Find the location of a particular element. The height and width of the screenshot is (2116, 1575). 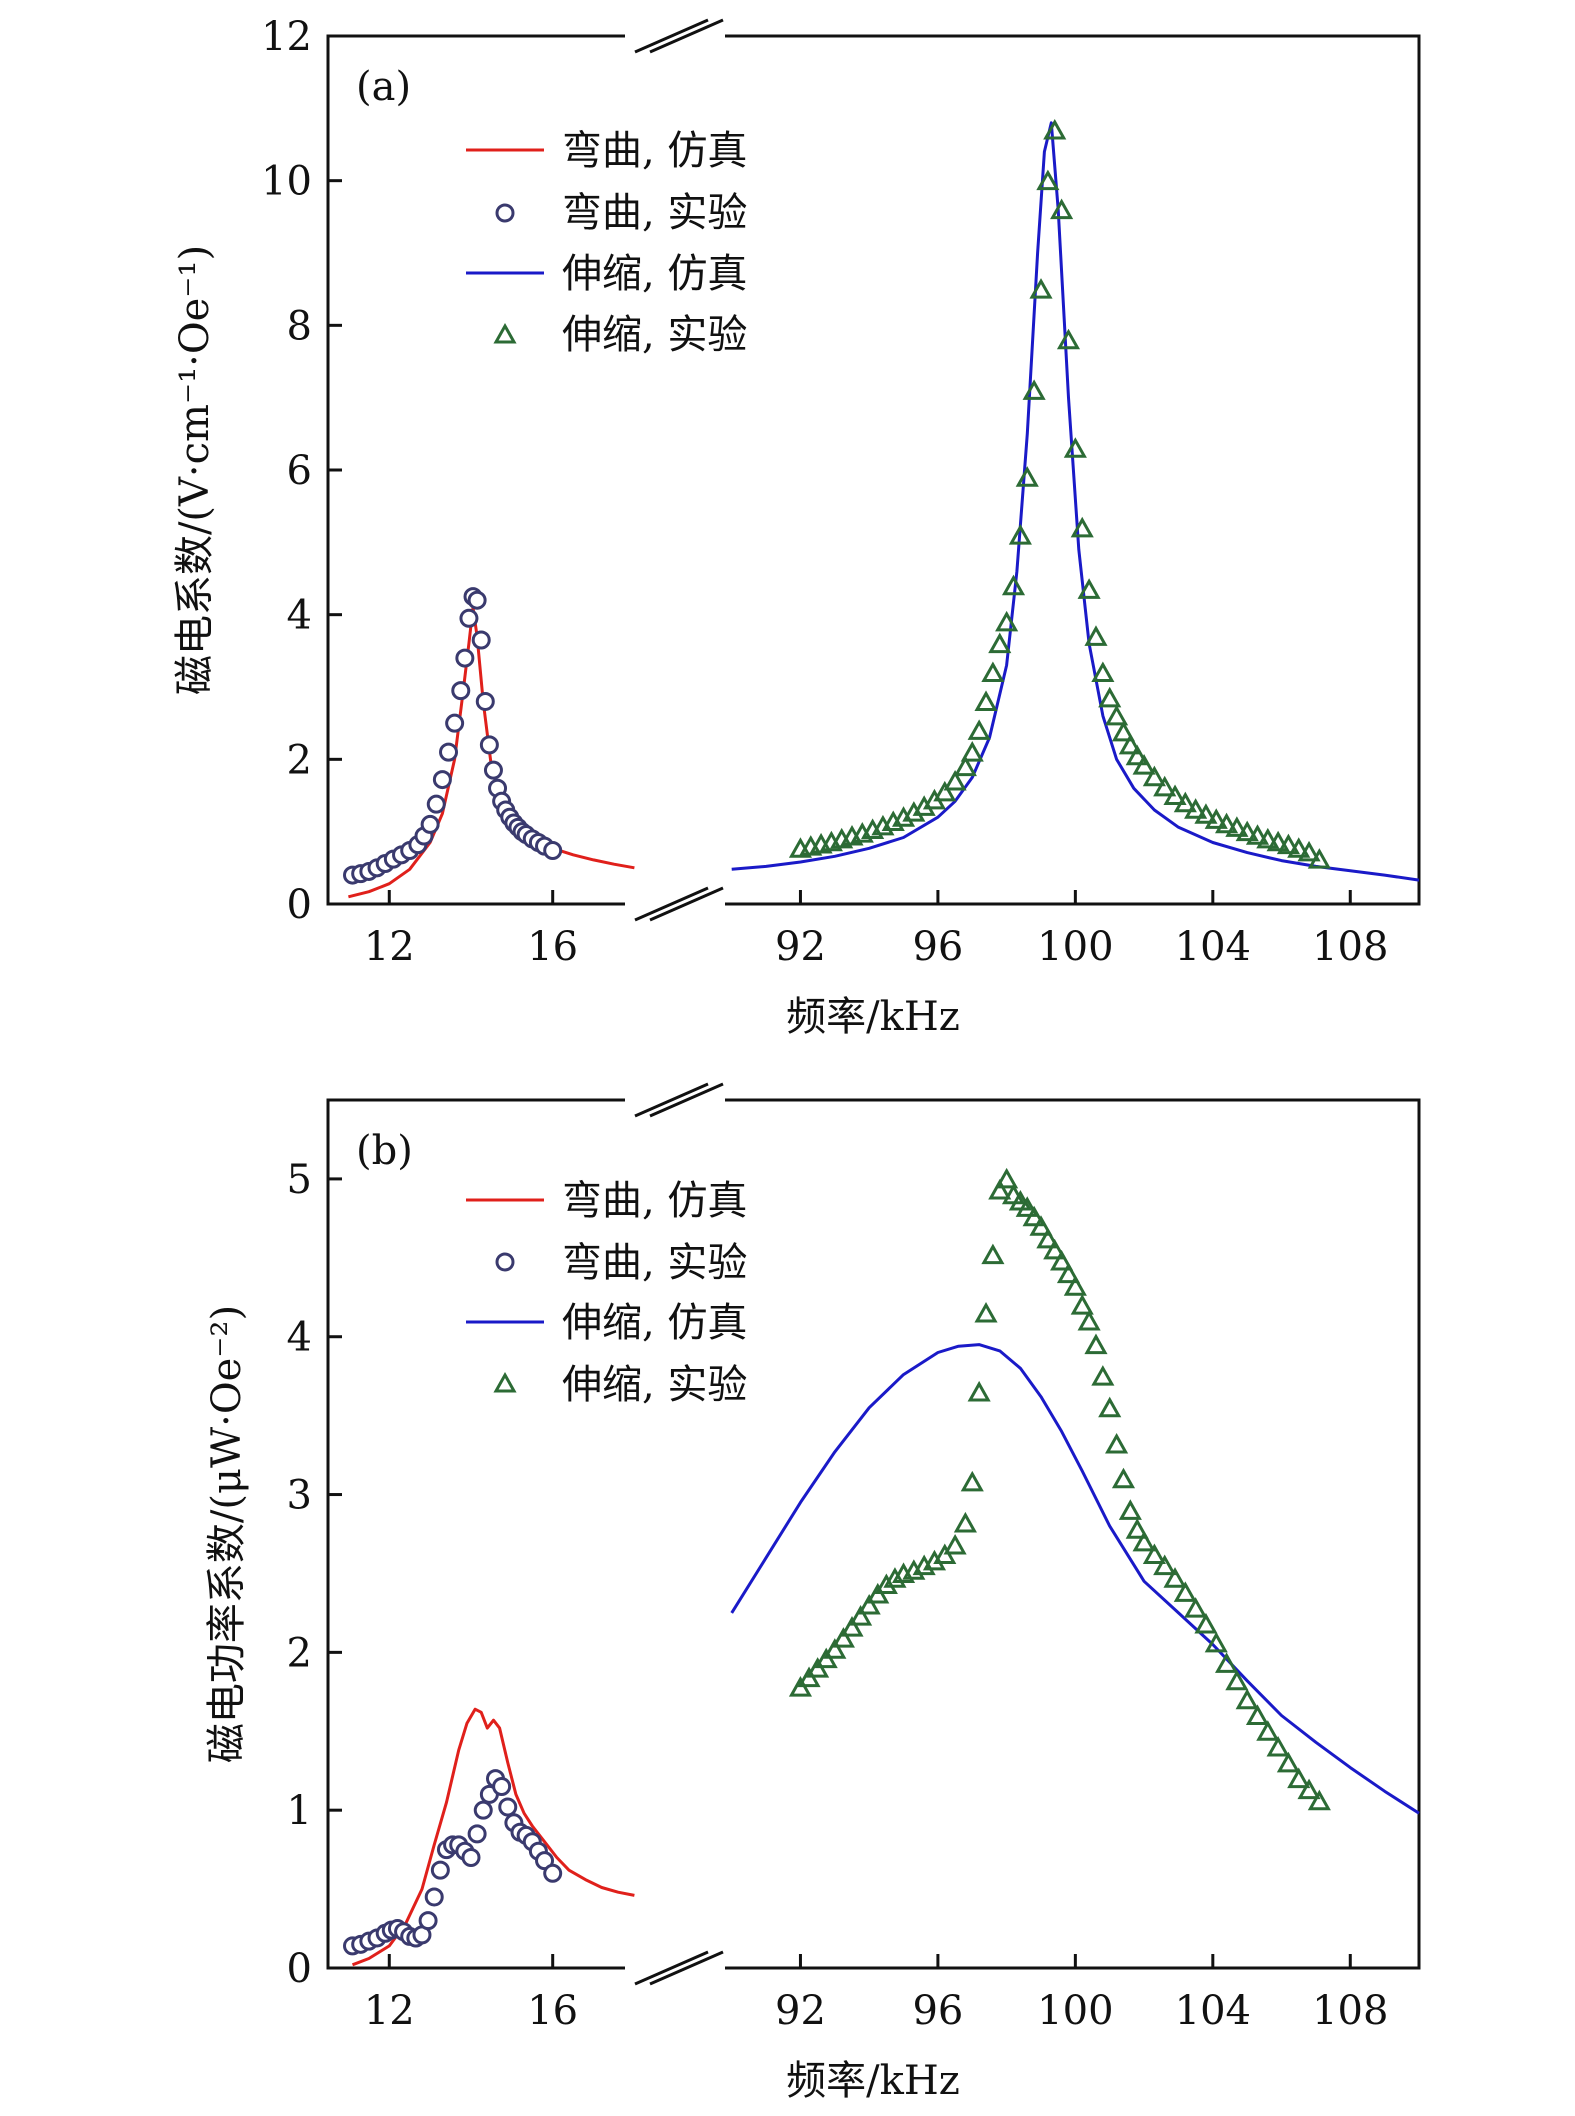

x-axis-label: 频率/kHz is located at coordinates (873, 2081).